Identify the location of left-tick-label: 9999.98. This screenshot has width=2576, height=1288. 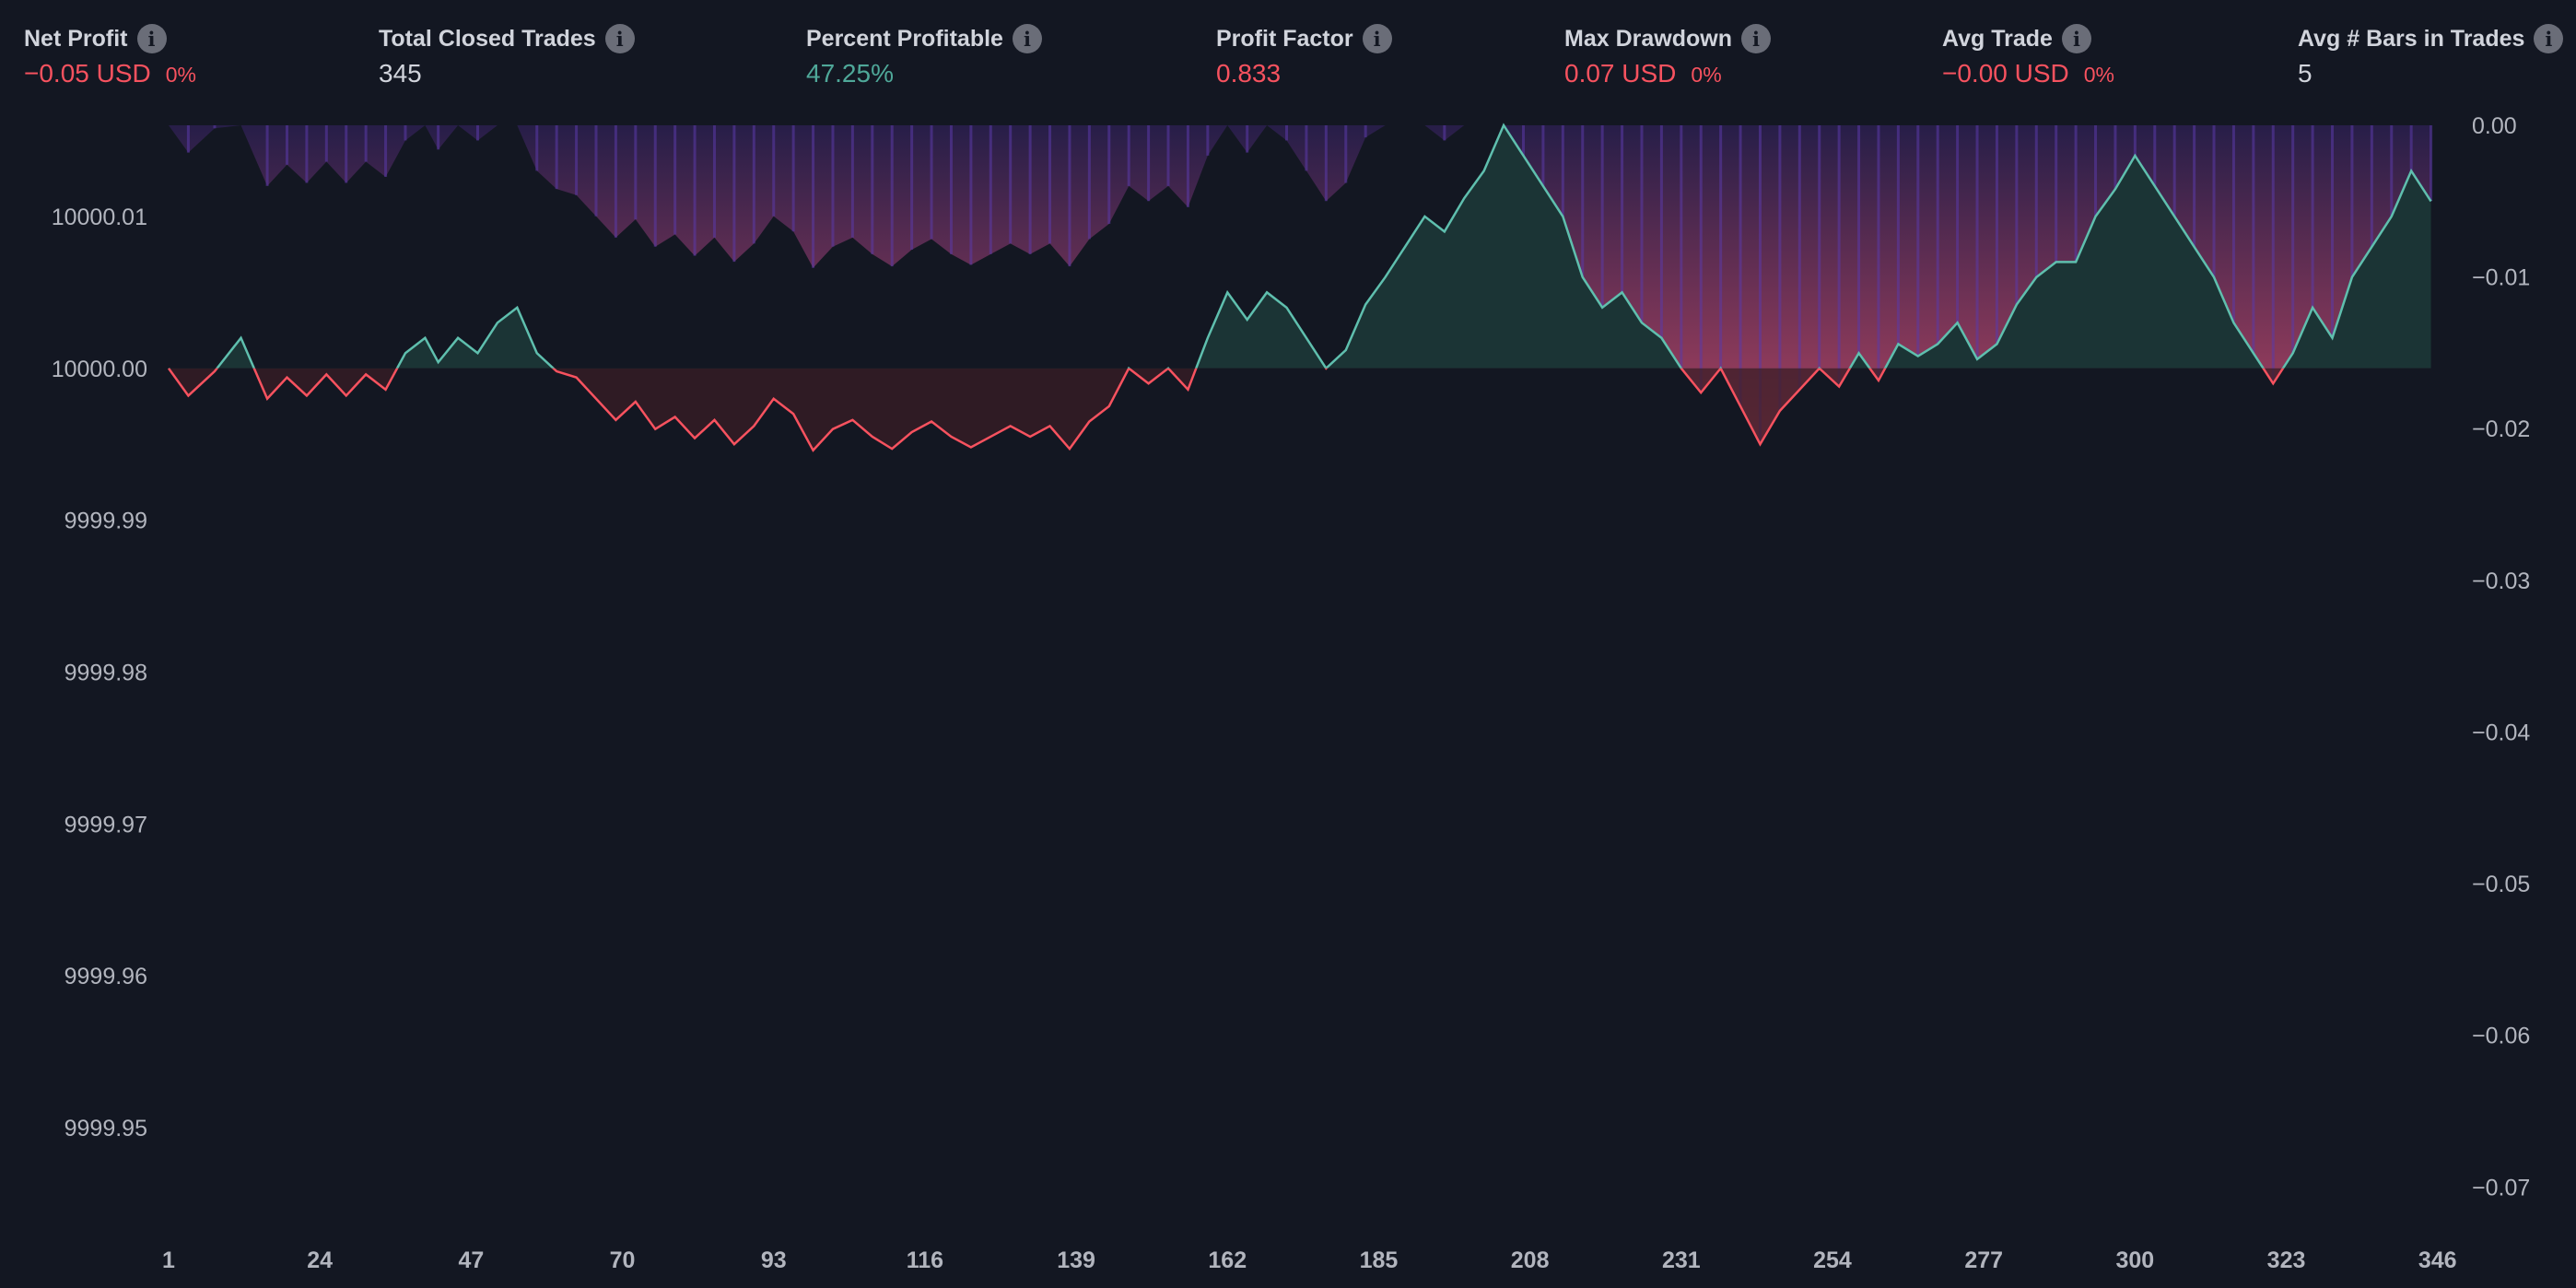
(105, 672).